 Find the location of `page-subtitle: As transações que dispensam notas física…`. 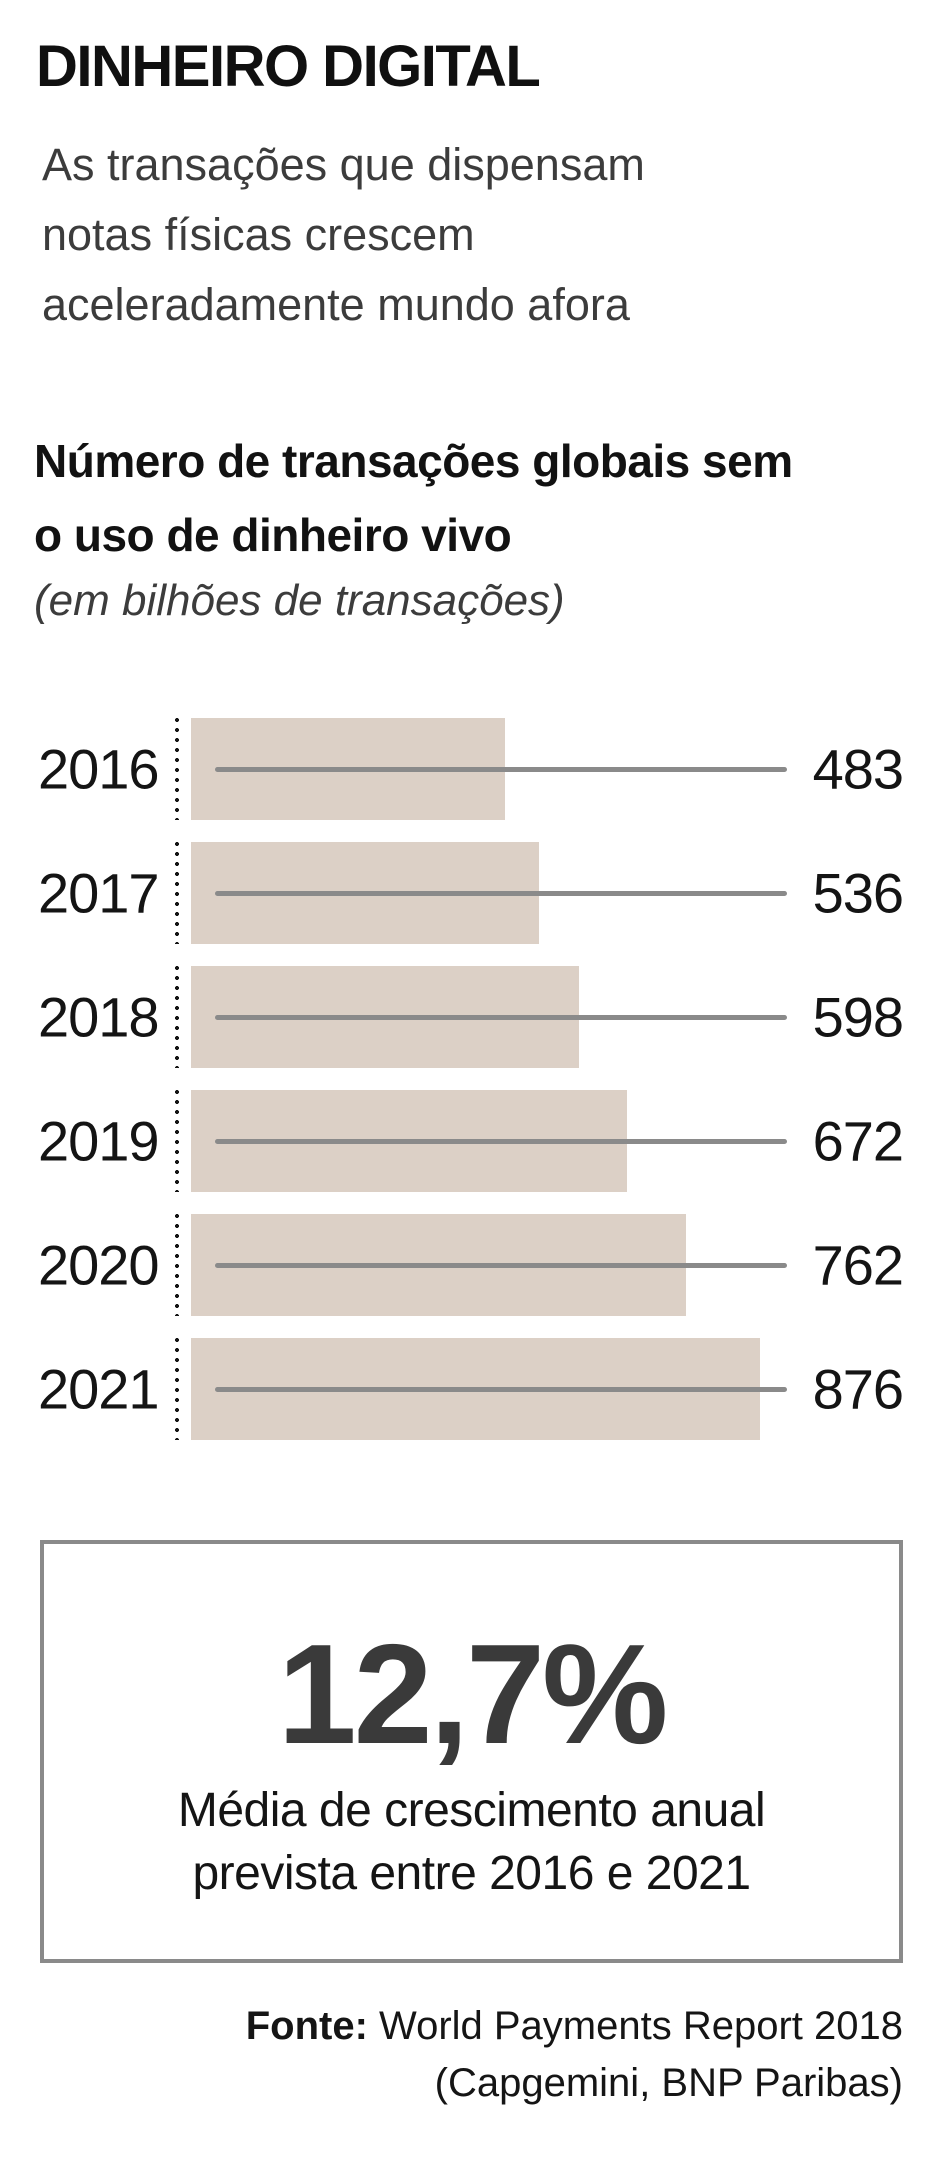

page-subtitle: As transações que dispensam notas física… is located at coordinates (343, 234).